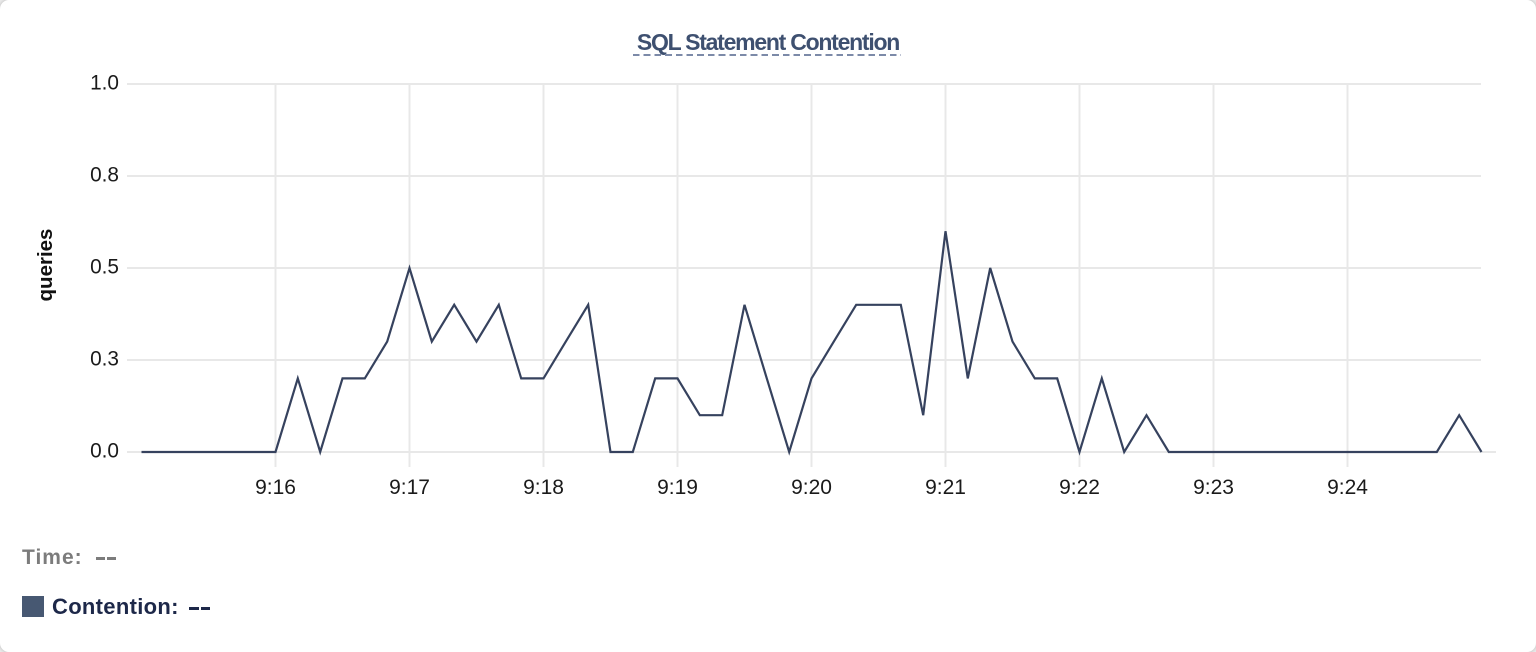  What do you see at coordinates (104, 267) in the screenshot?
I see `svg-text: 0.5` at bounding box center [104, 267].